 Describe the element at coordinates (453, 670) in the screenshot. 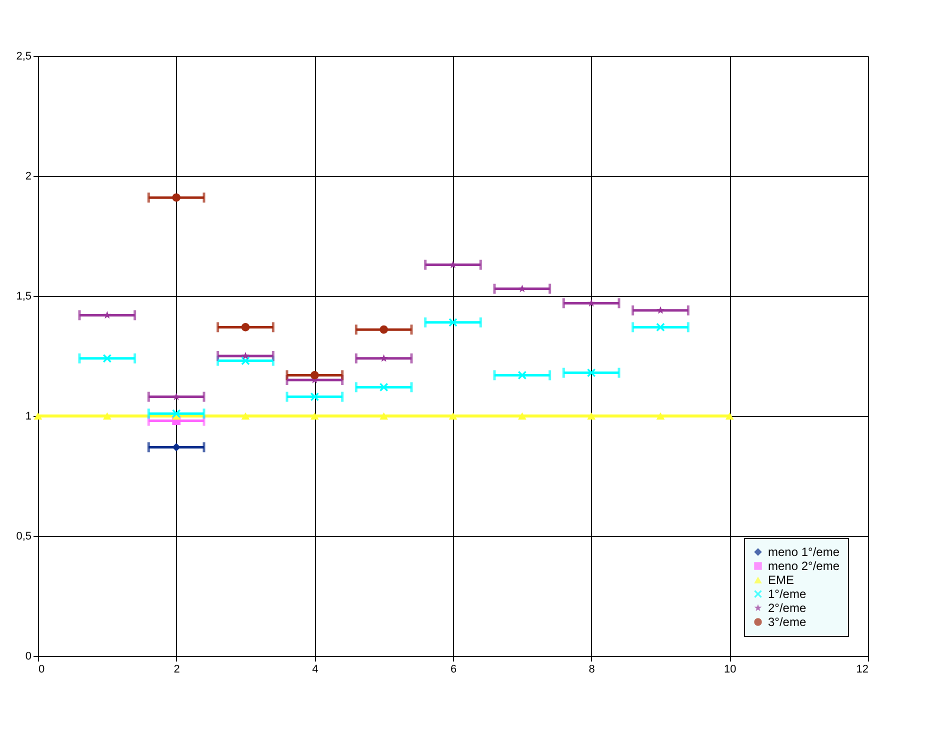

I see `x-tick-label: 6` at that location.